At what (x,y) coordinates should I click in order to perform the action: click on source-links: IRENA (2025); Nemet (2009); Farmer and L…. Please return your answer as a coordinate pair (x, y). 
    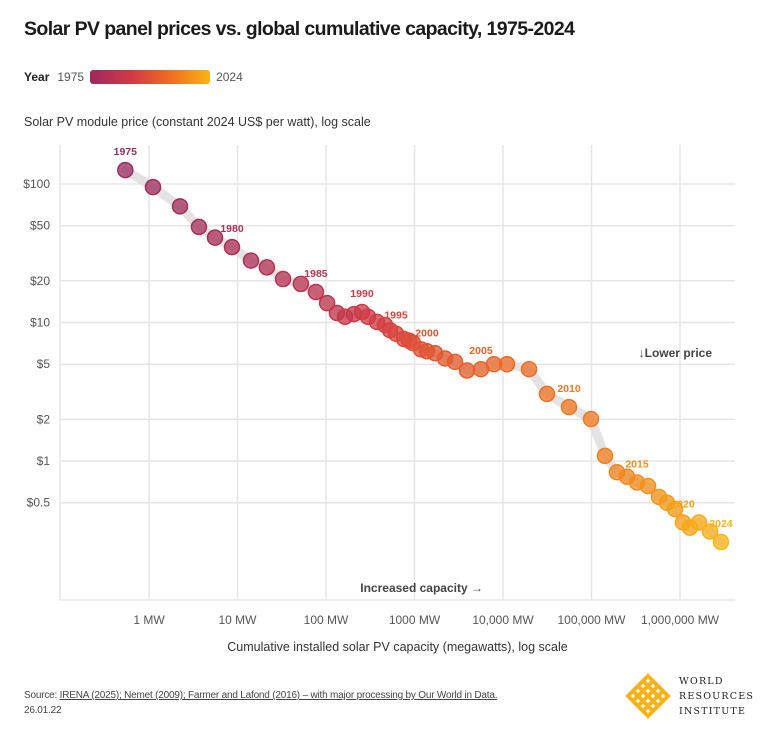
    Looking at the image, I should click on (278, 695).